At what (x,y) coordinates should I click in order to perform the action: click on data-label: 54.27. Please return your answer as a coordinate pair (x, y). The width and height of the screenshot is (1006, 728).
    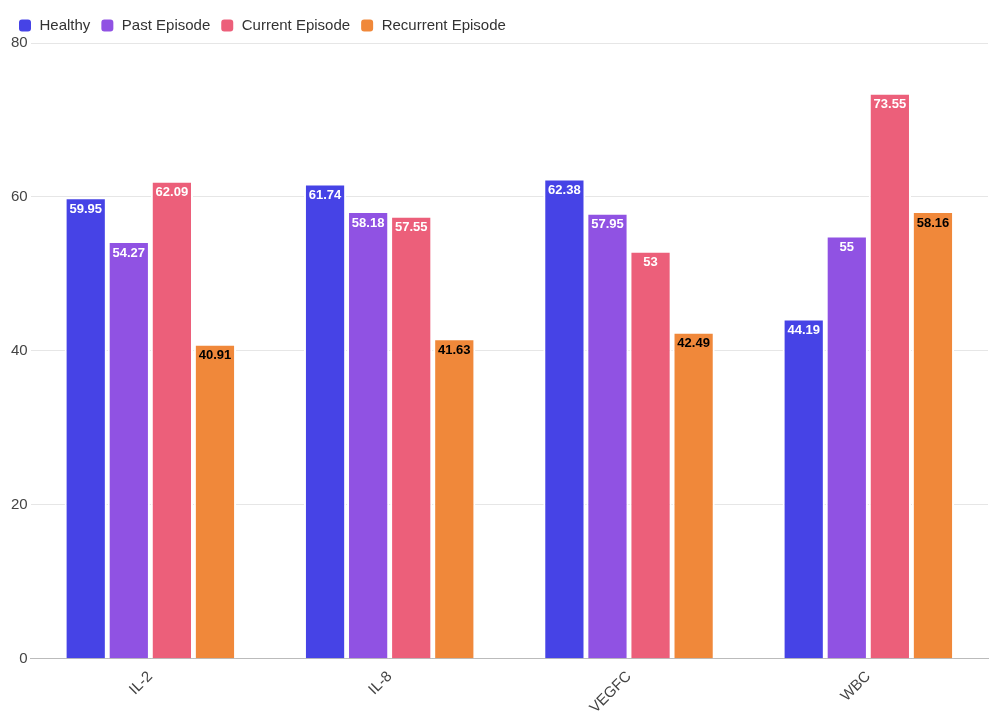
    Looking at the image, I should click on (129, 252).